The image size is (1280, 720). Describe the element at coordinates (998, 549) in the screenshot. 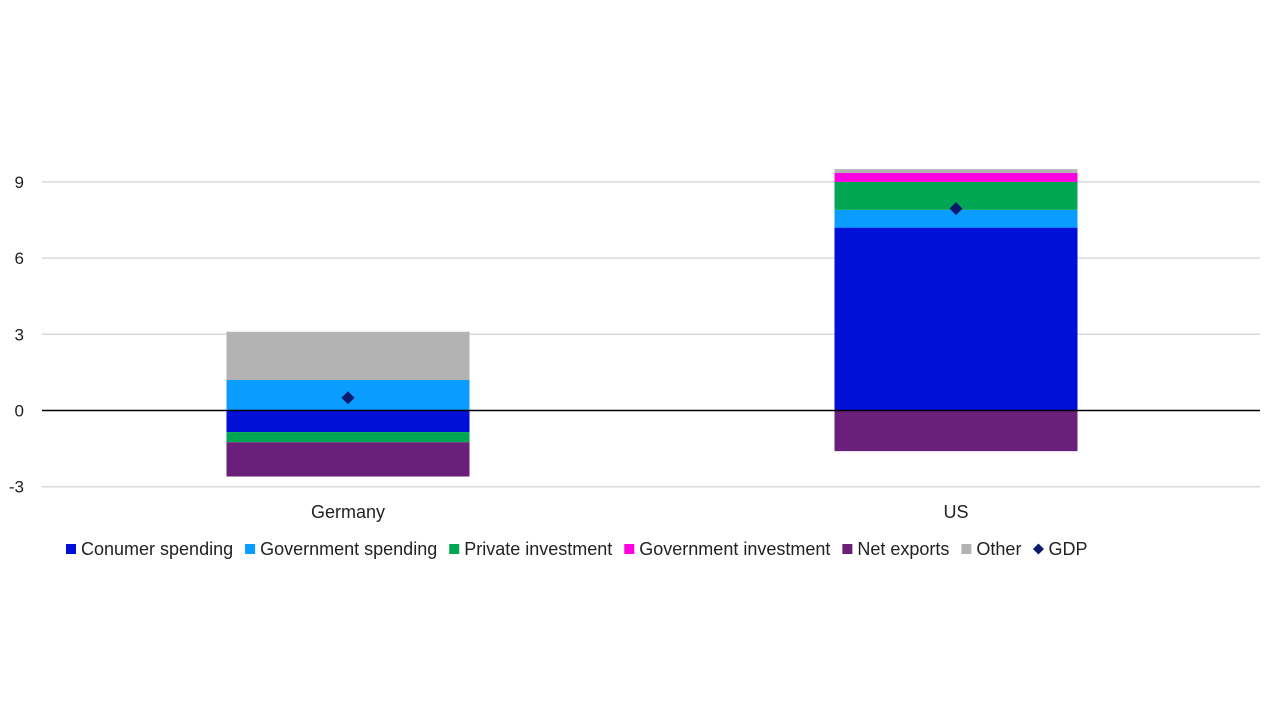

I see `legend-label: Other` at that location.